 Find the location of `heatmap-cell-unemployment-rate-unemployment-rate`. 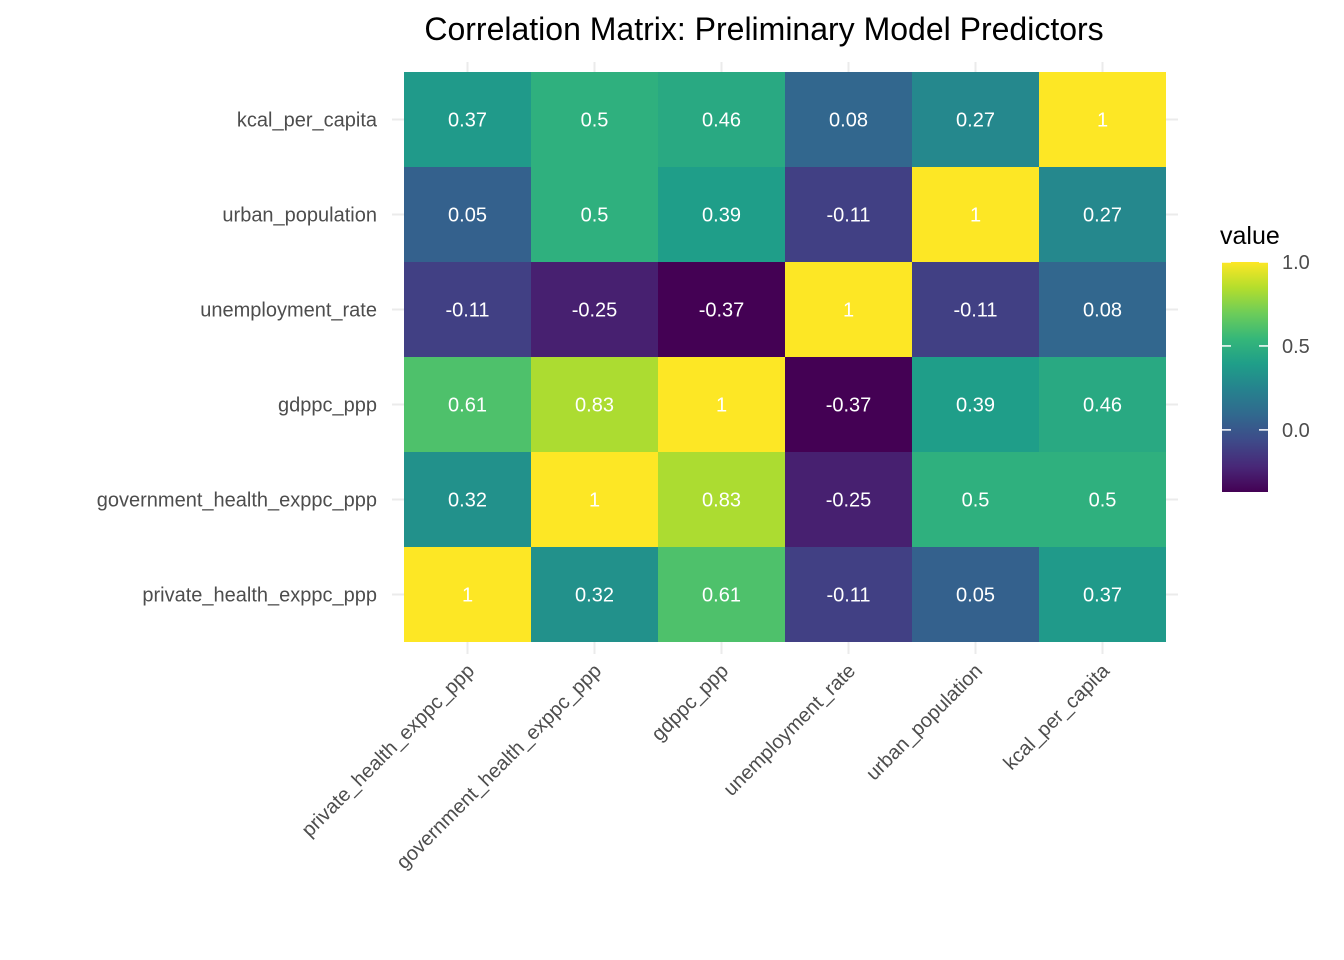

heatmap-cell-unemployment-rate-unemployment-rate is located at coordinates (848, 309).